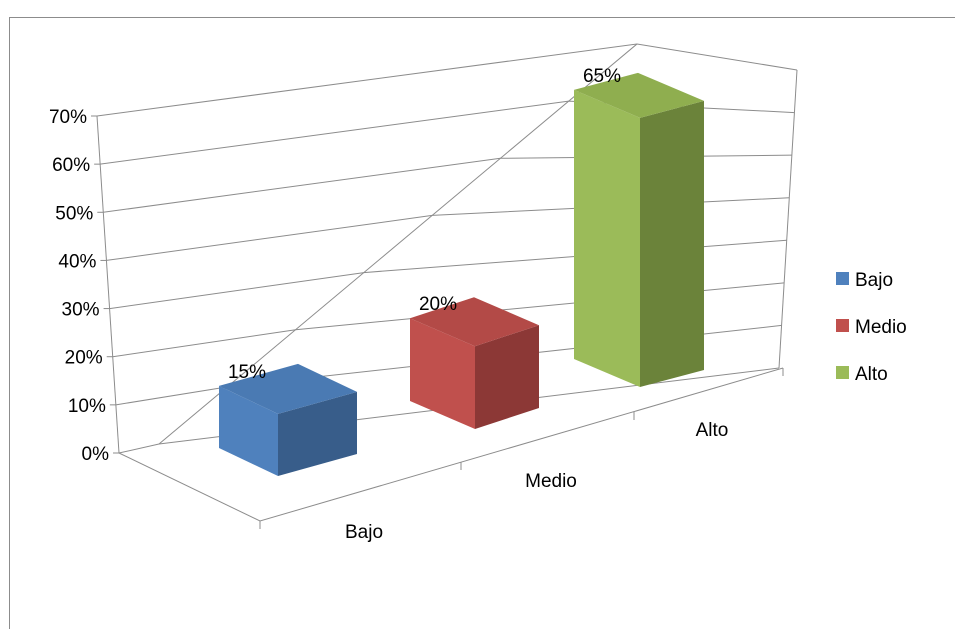 This screenshot has width=957, height=629. What do you see at coordinates (71, 165) in the screenshot?
I see `y-tick-label: 60%` at bounding box center [71, 165].